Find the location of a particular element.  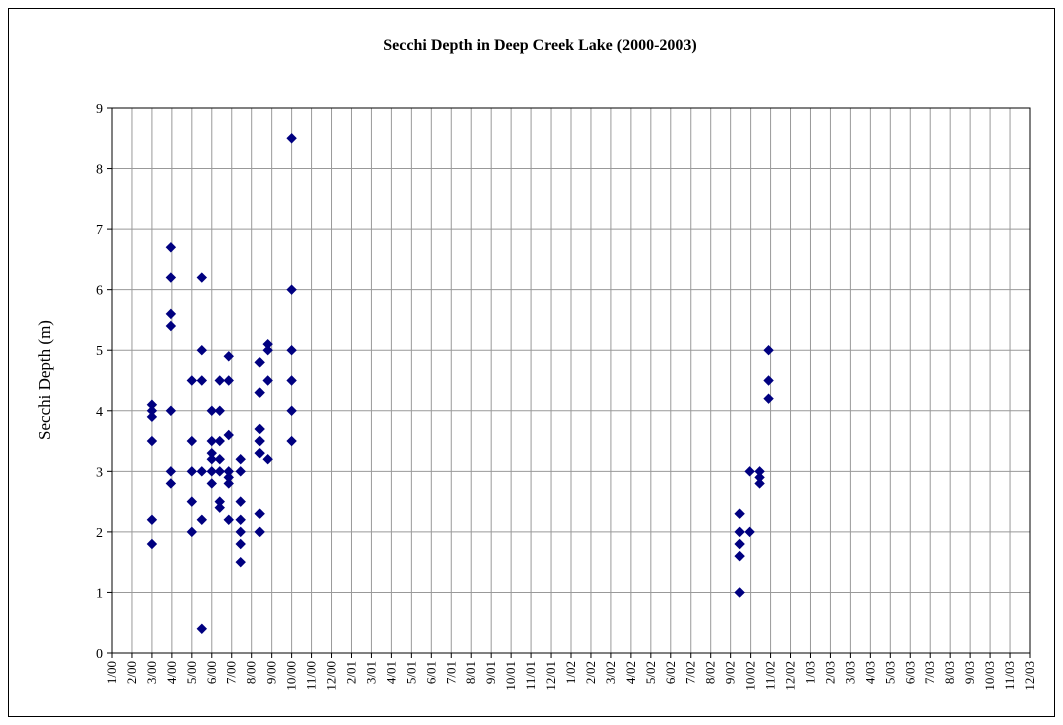

x-tick-label: 12/02 is located at coordinates (790, 676).